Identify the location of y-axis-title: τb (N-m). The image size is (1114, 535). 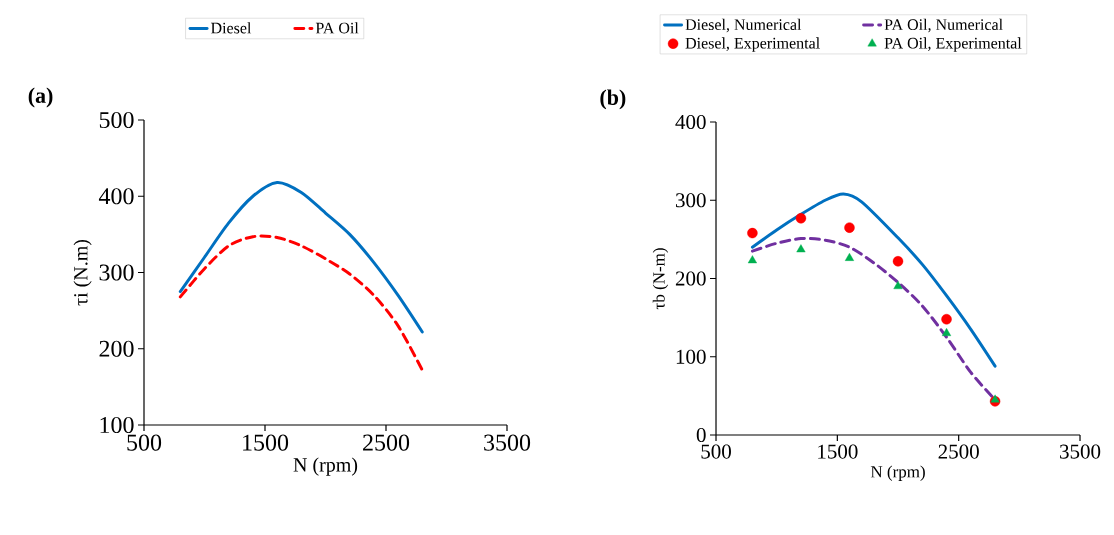
(660, 279).